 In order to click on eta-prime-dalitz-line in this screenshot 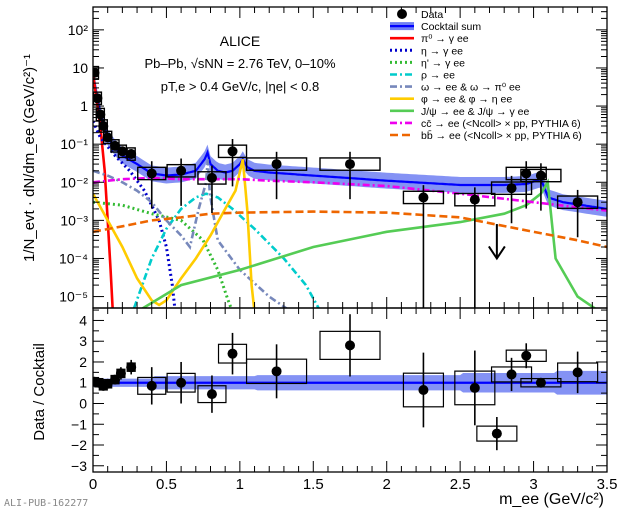, I will do `click(163, 254)`.